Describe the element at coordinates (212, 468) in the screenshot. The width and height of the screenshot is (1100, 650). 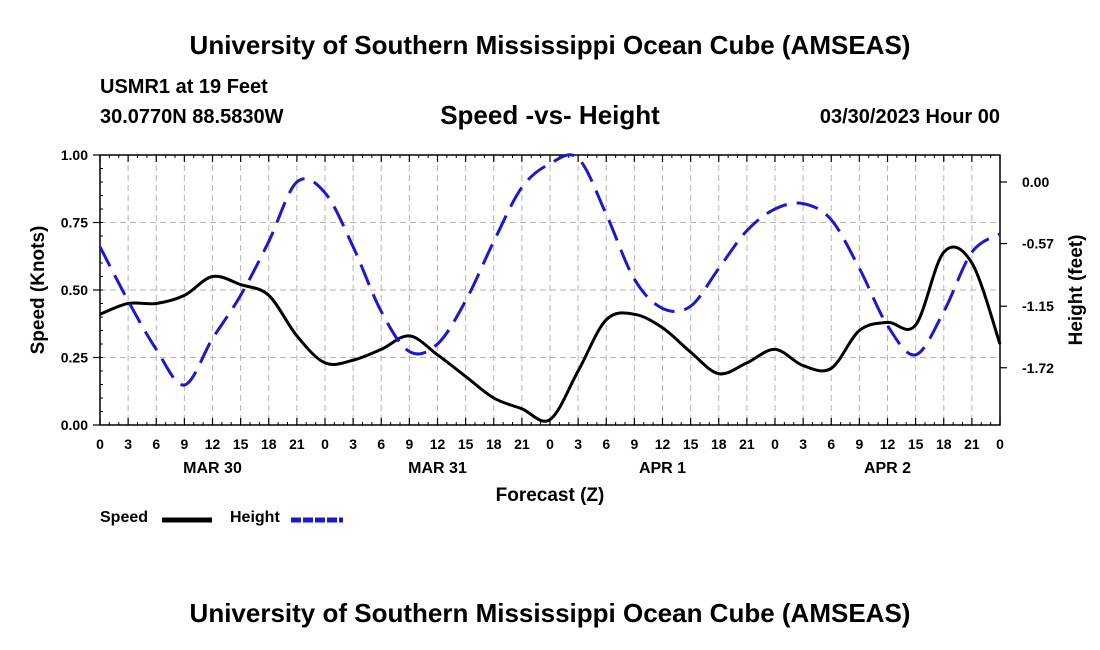
I see `x-date-label: MAR 30` at that location.